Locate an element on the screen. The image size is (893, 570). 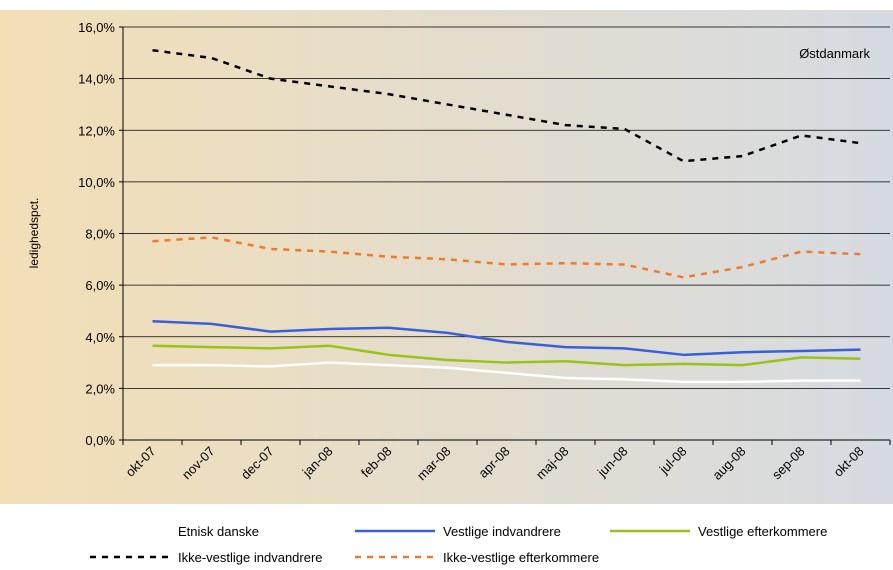
y-tick-label: 4,0% is located at coordinates (100, 337).